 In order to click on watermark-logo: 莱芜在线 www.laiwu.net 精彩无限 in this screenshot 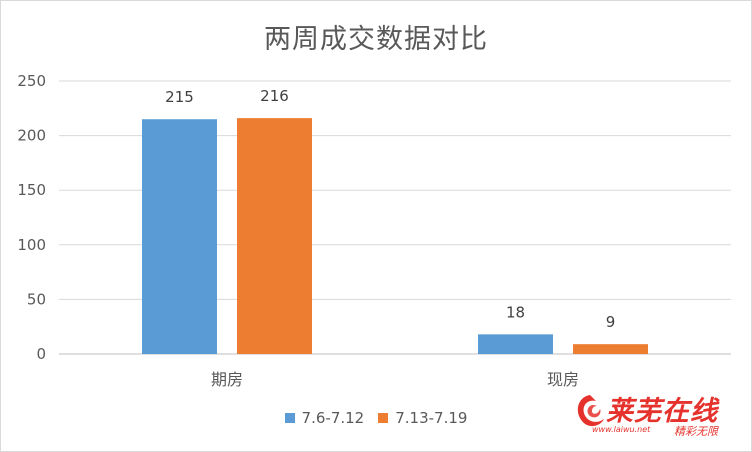, I will do `click(657, 417)`.